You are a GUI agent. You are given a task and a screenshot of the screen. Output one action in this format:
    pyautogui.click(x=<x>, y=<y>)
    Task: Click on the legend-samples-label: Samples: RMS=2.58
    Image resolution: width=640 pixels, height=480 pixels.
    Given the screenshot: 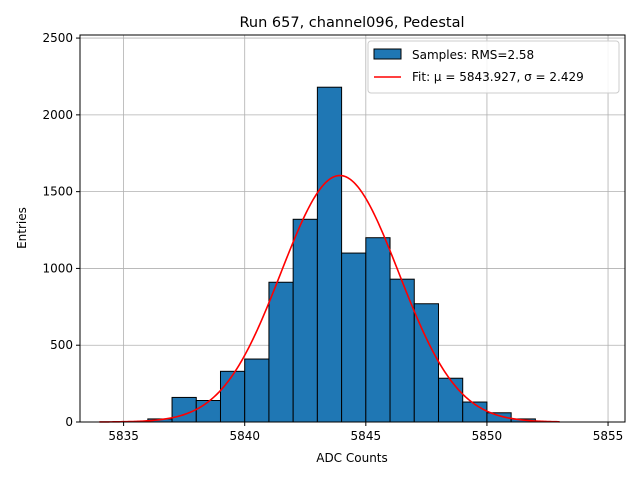 What is the action you would take?
    pyautogui.click(x=473, y=55)
    